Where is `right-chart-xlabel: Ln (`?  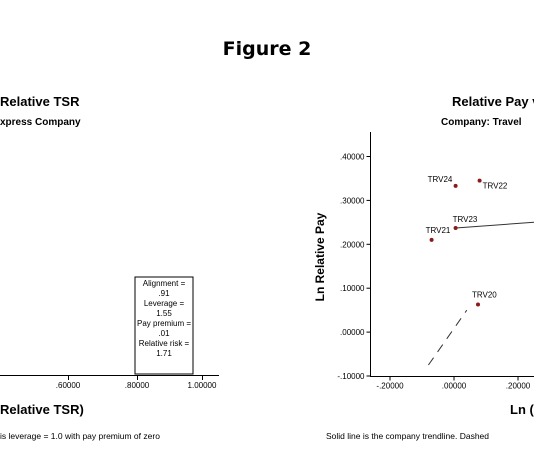
right-chart-xlabel: Ln ( is located at coordinates (522, 409).